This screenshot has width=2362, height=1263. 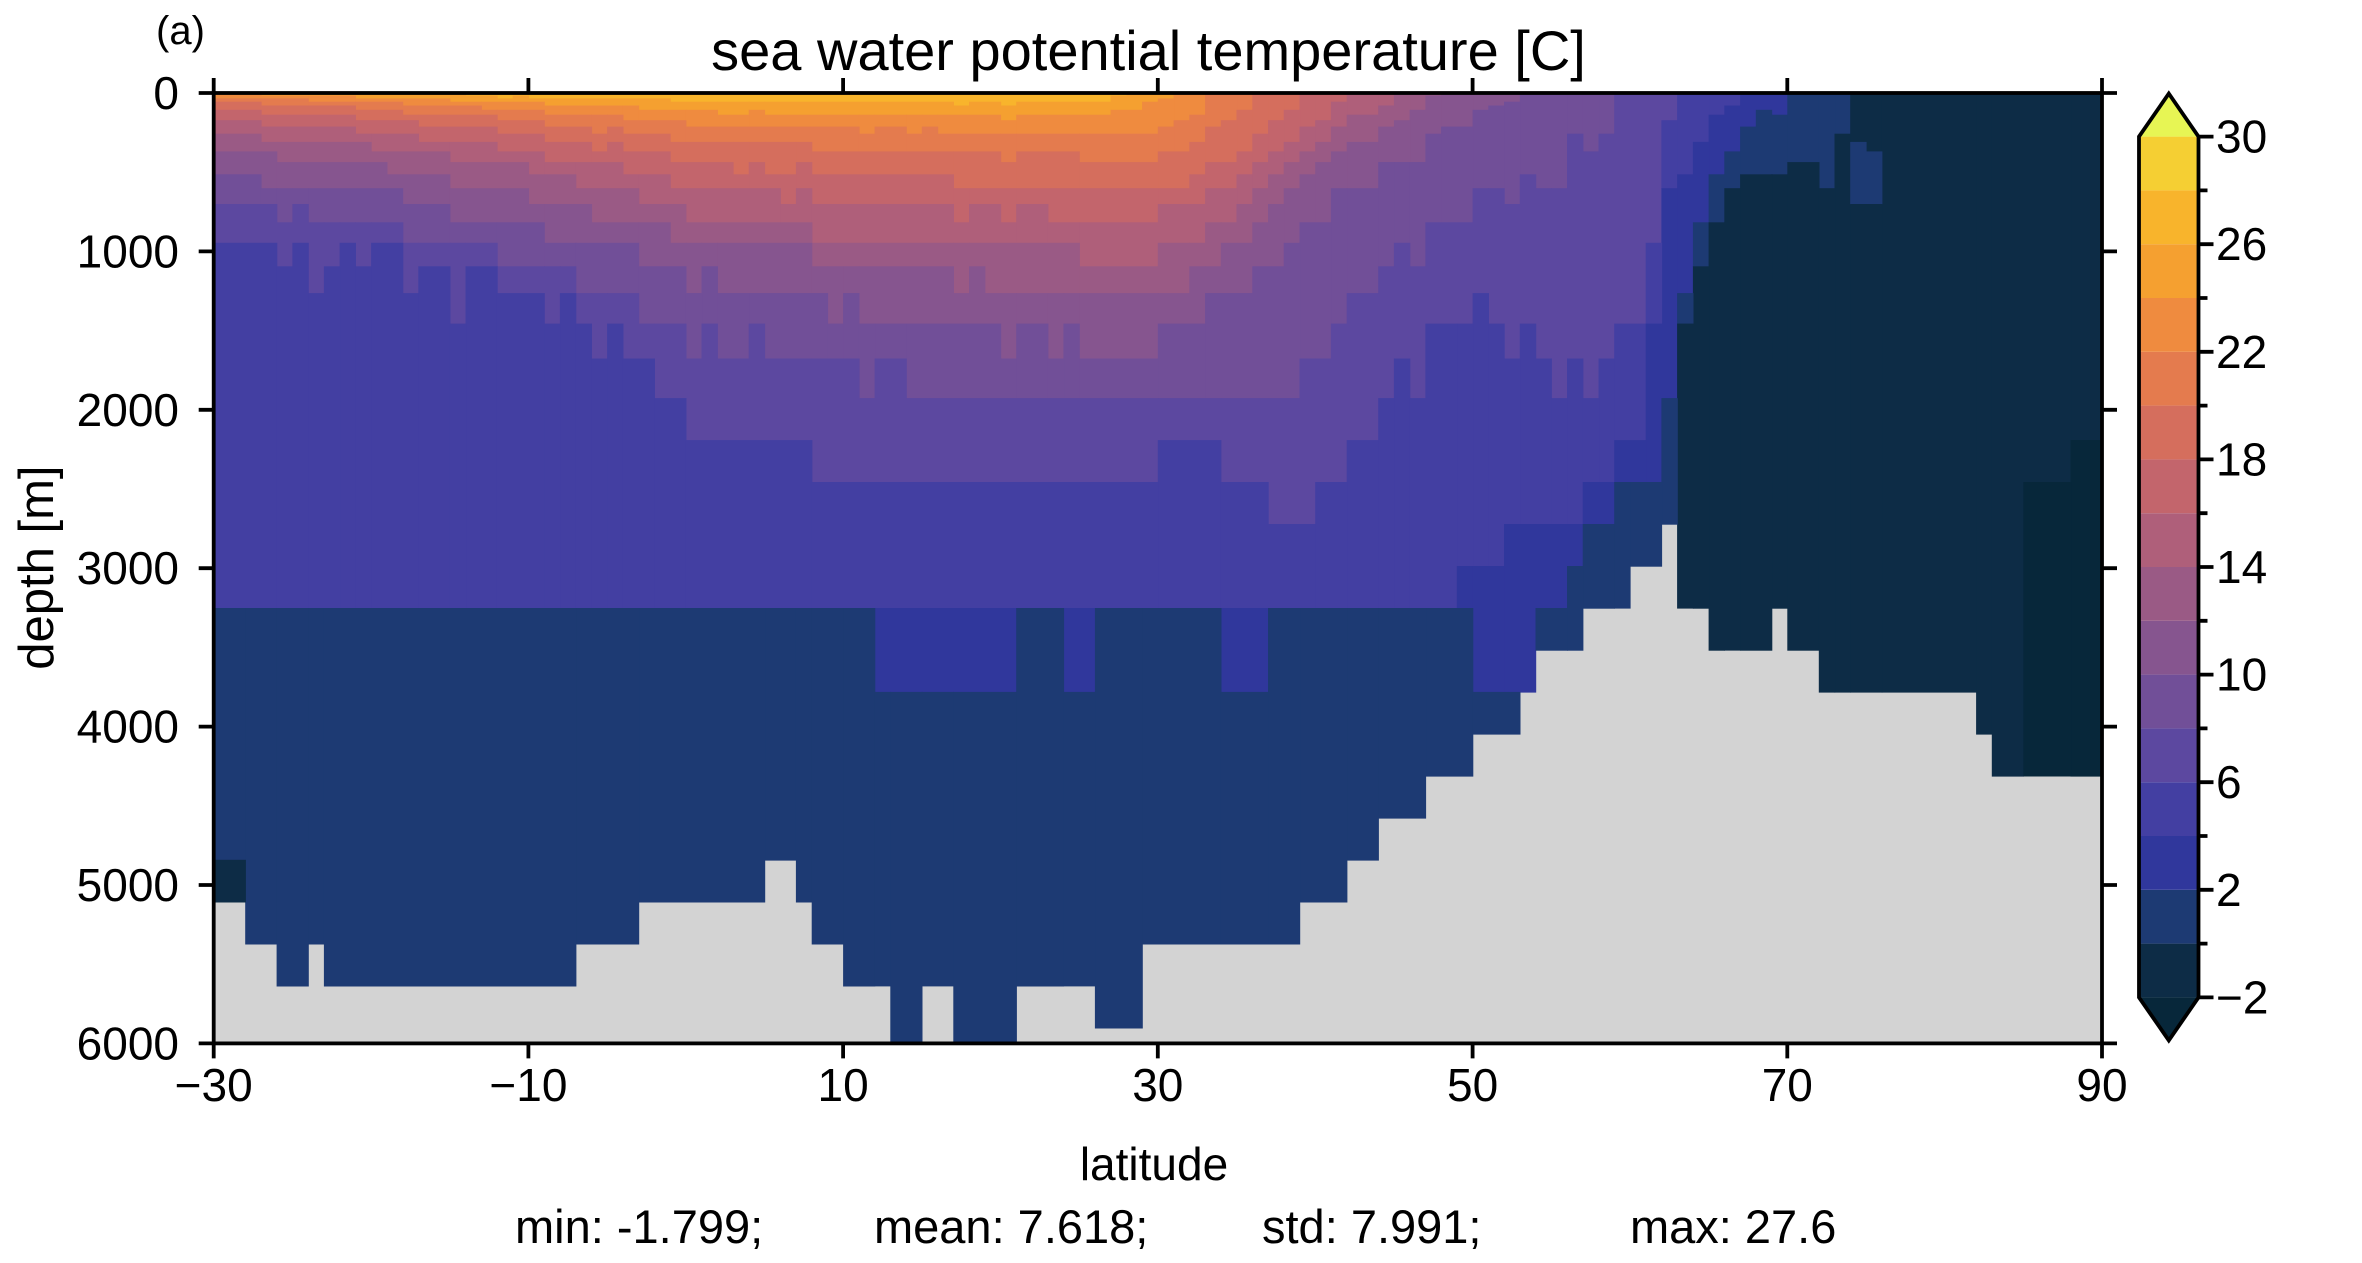 What do you see at coordinates (2241, 244) in the screenshot?
I see `svg-text: 26` at bounding box center [2241, 244].